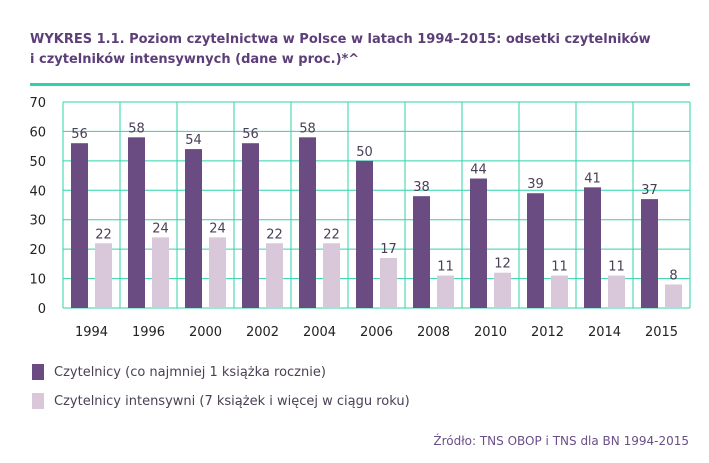 This screenshot has height=463, width=709. Describe the element at coordinates (388, 249) in the screenshot. I see `data-label-intensive-readers-2006: 17` at that location.